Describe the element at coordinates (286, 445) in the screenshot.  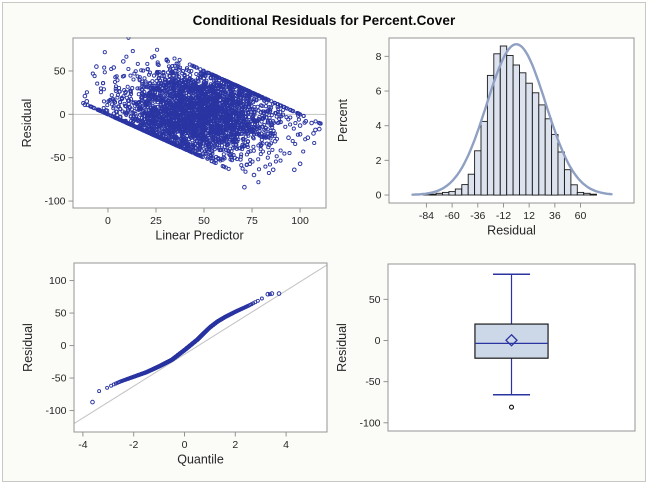
I see `x-tick-label: 4` at that location.